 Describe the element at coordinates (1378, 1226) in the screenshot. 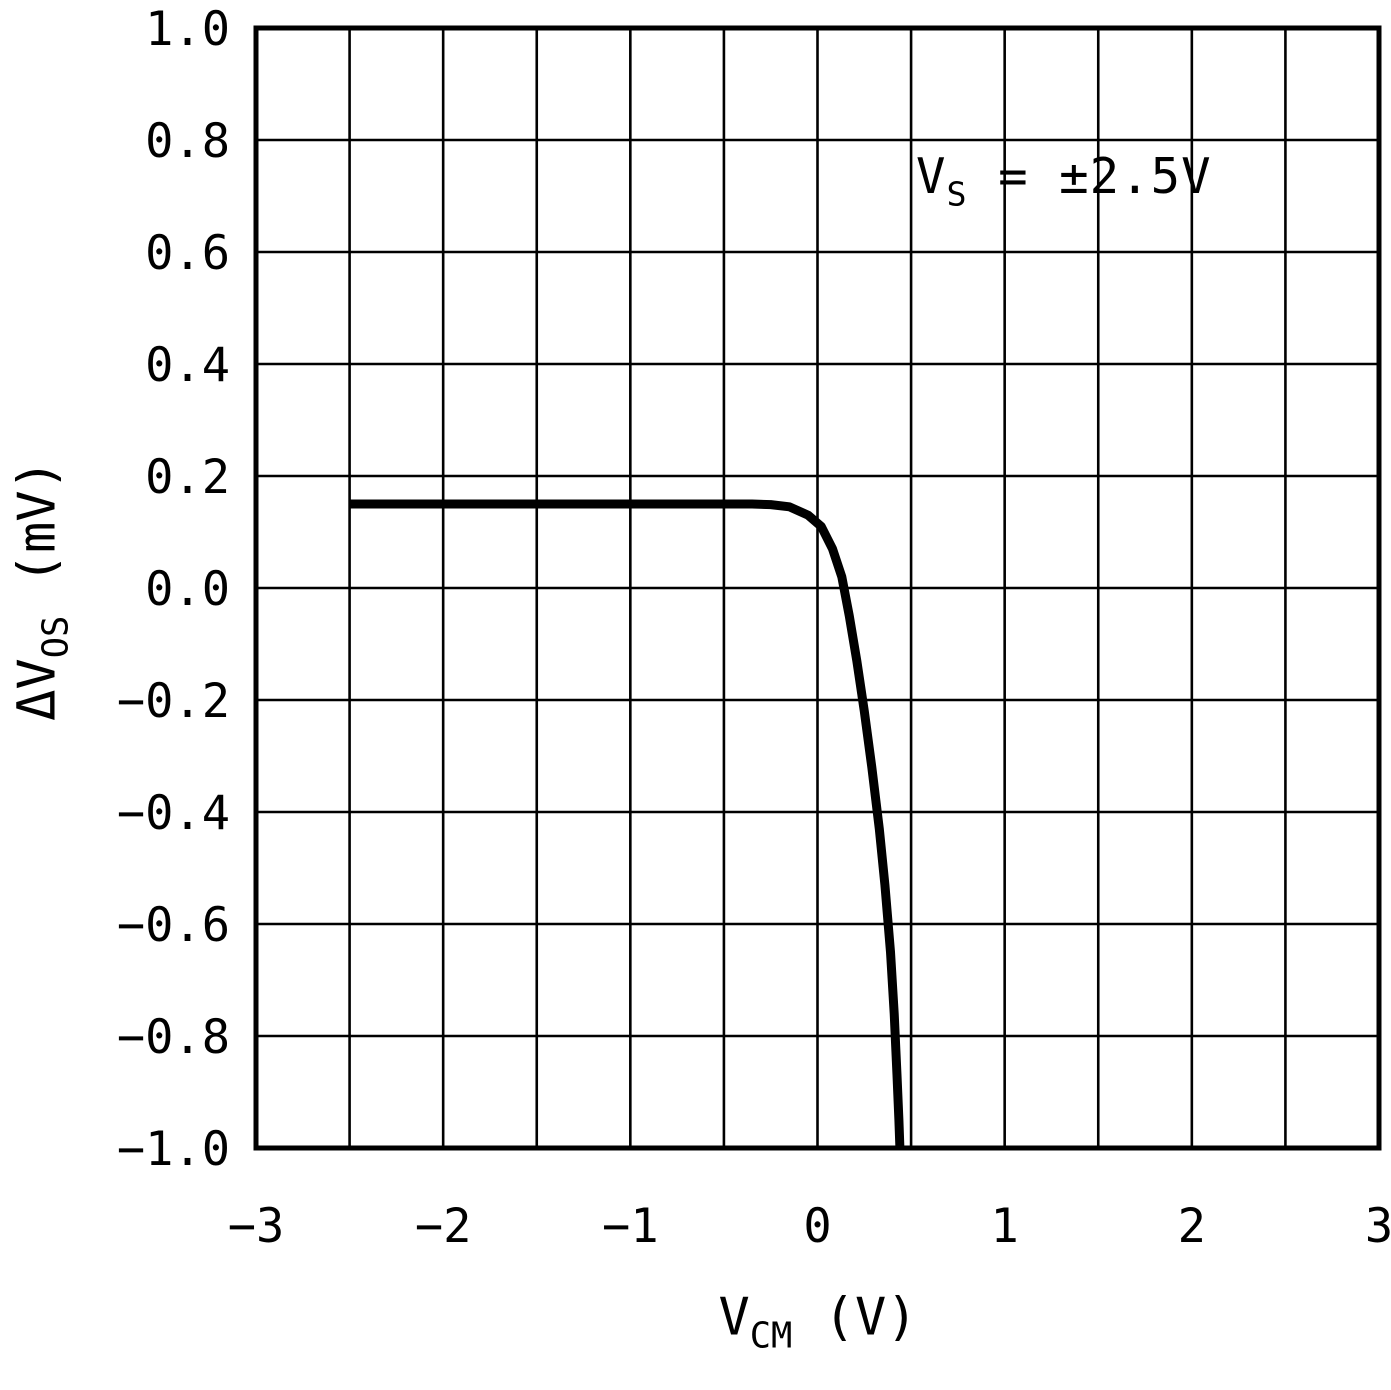

I see `x-tick-label: 3` at that location.